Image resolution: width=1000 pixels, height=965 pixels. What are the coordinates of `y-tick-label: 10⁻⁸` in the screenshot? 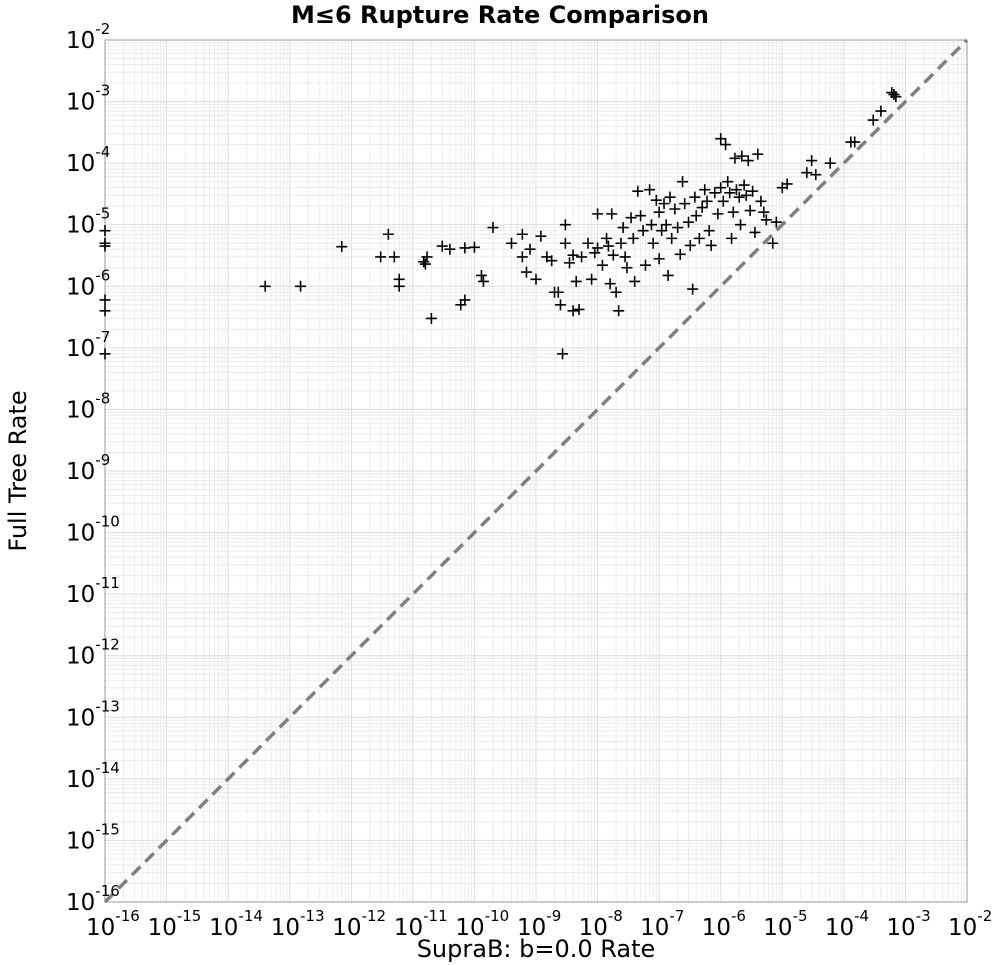 It's located at (88, 406).